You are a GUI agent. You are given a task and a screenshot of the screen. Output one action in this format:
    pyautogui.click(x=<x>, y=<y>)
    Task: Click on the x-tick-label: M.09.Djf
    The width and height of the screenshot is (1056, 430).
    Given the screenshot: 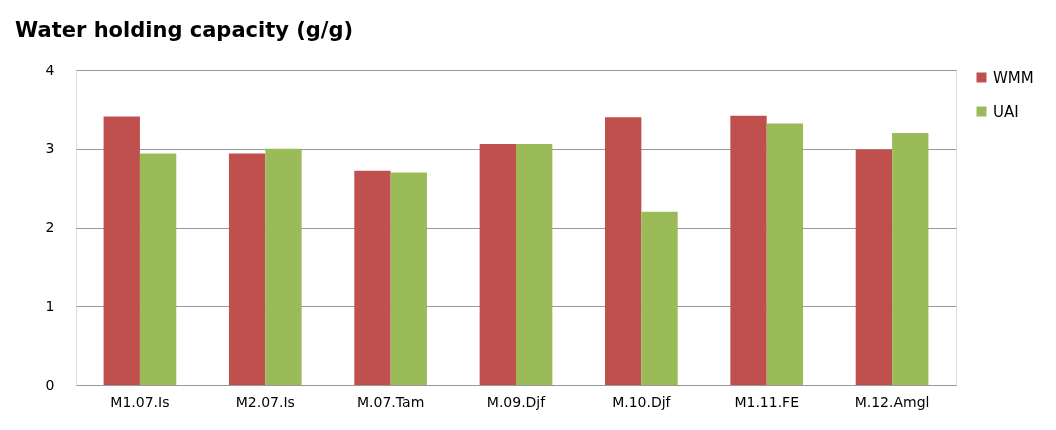 What is the action you would take?
    pyautogui.click(x=516, y=401)
    